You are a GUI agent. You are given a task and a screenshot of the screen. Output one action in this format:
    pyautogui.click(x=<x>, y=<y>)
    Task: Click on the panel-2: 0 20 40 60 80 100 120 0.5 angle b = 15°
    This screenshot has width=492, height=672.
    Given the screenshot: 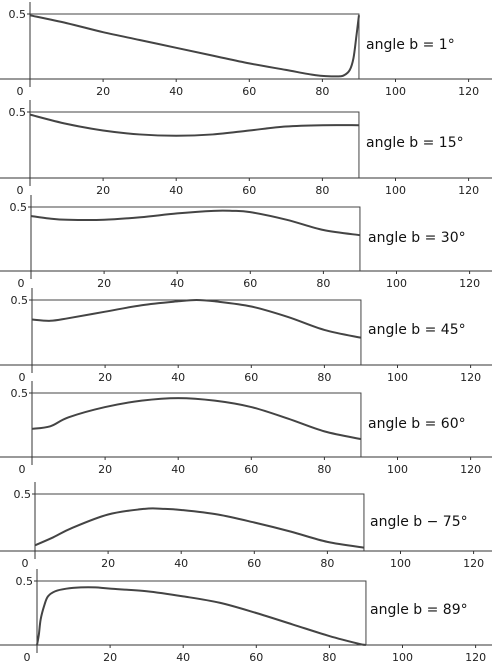 What is the action you would take?
    pyautogui.click(x=246, y=148)
    